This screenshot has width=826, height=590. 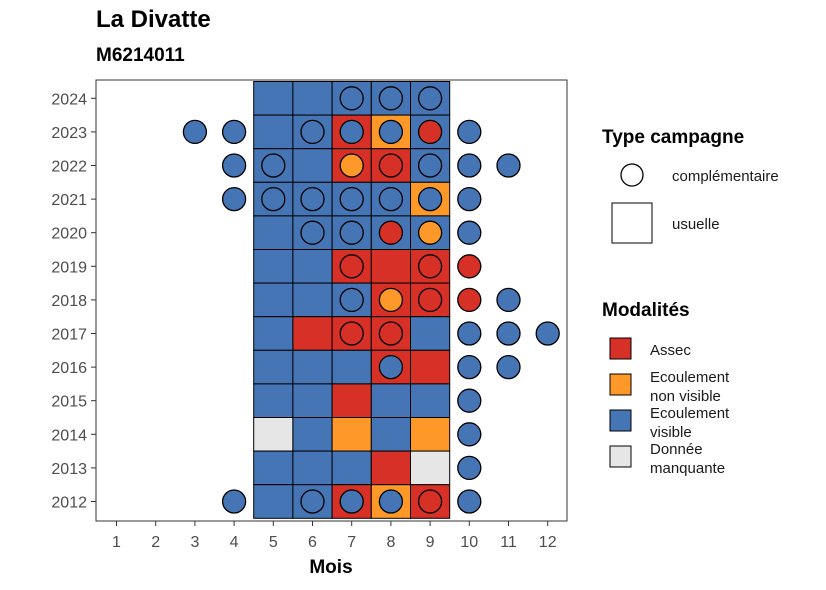 What do you see at coordinates (69, 402) in the screenshot?
I see `y-tick-label-2015: 2015` at bounding box center [69, 402].